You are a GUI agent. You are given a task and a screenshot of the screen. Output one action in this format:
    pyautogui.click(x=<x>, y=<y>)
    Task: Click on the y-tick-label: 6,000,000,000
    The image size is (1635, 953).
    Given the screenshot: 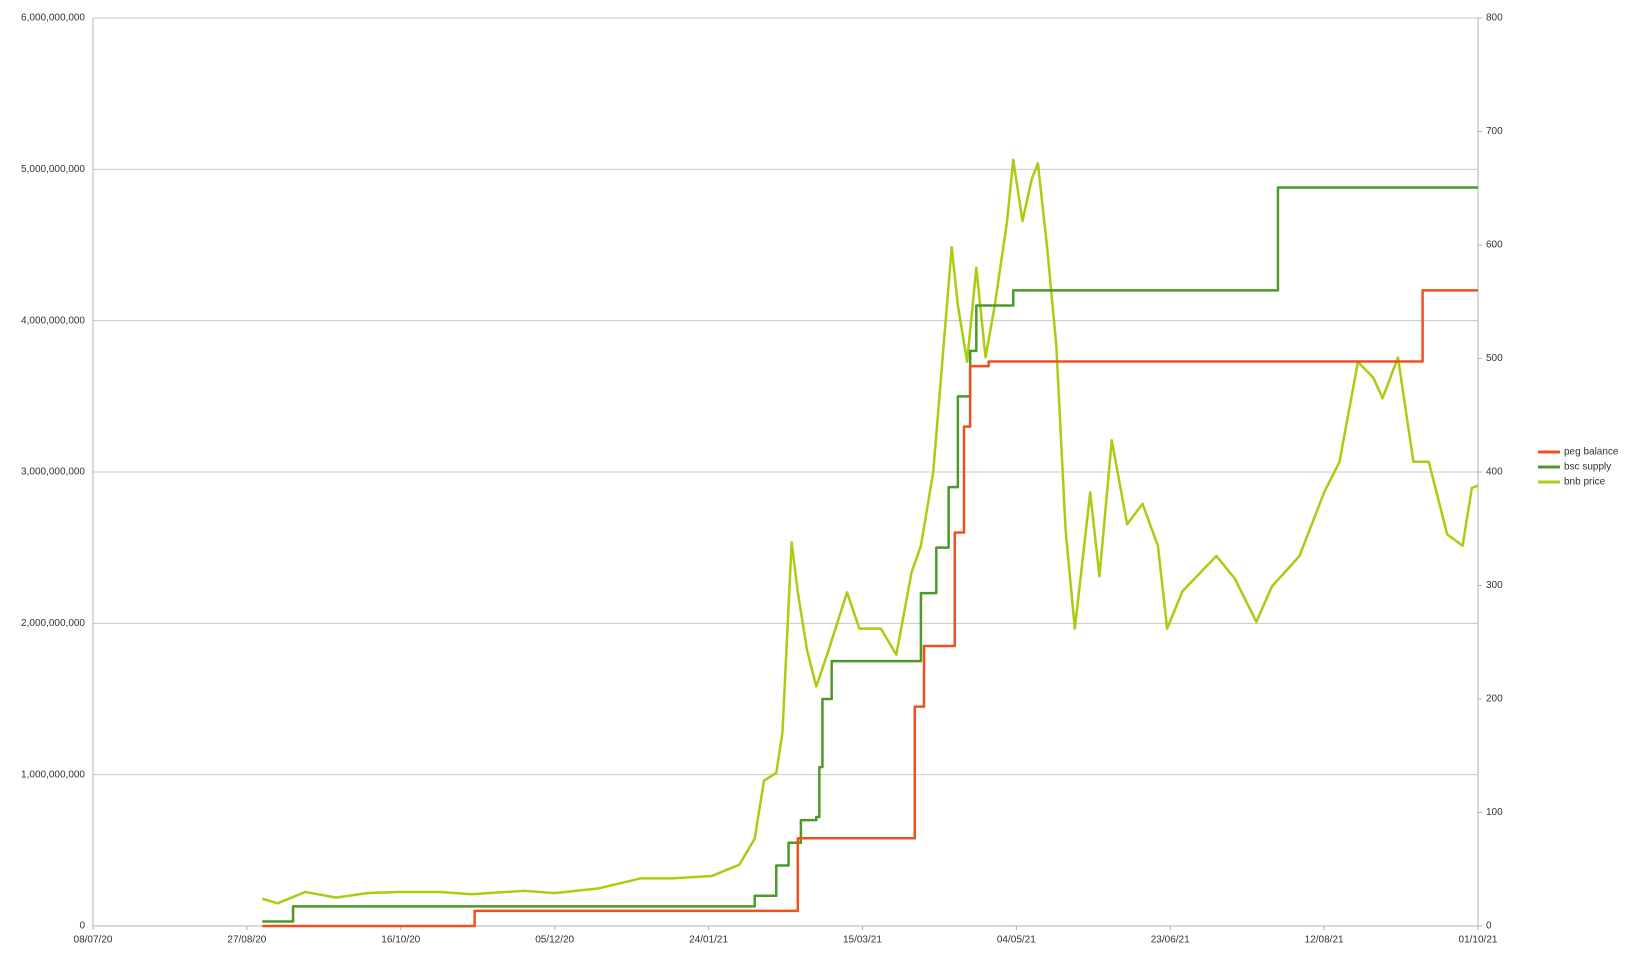 What is the action you would take?
    pyautogui.click(x=53, y=18)
    